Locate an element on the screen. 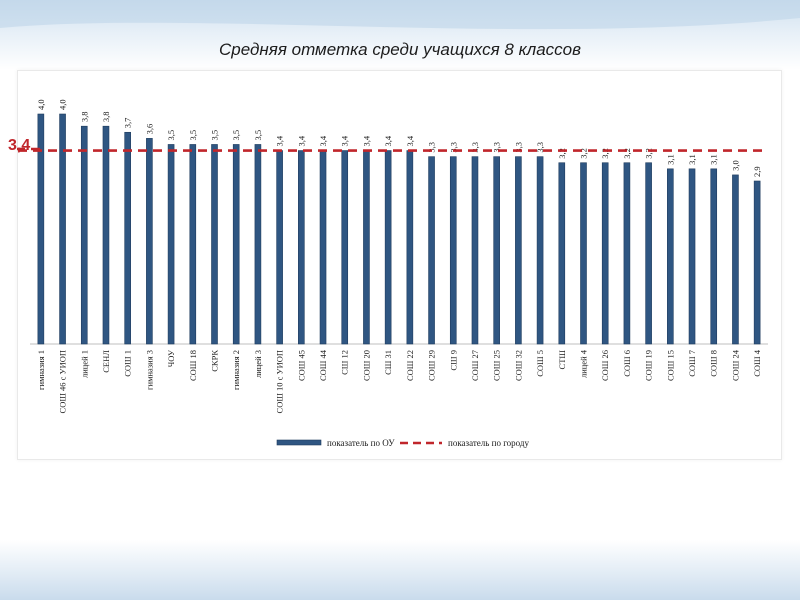  category-label: СОШ 10 с УИОП is located at coordinates (280, 381).